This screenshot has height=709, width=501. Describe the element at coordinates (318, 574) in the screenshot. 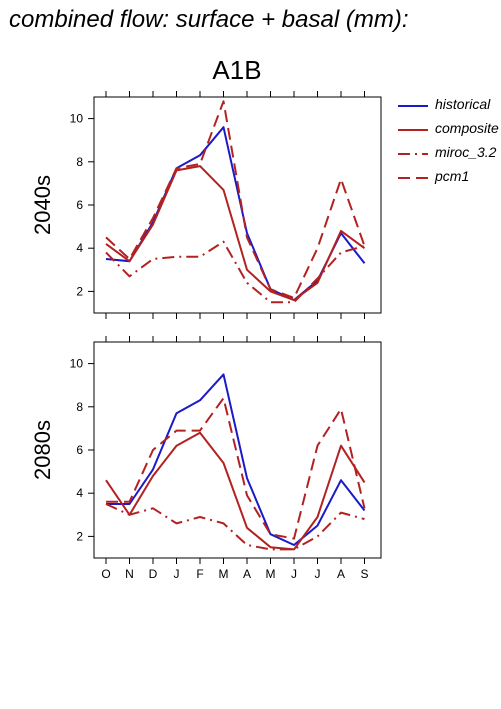

I see `x-tick-label-9: J` at that location.